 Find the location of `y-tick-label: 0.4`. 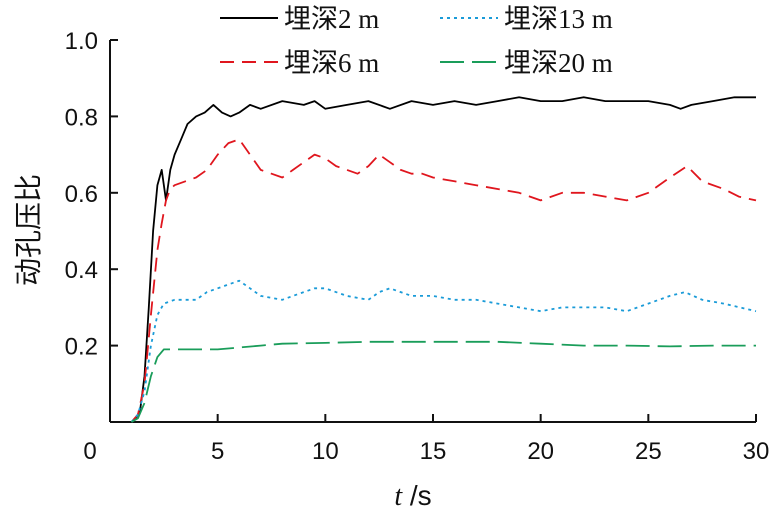

y-tick-label: 0.4 is located at coordinates (81, 270).